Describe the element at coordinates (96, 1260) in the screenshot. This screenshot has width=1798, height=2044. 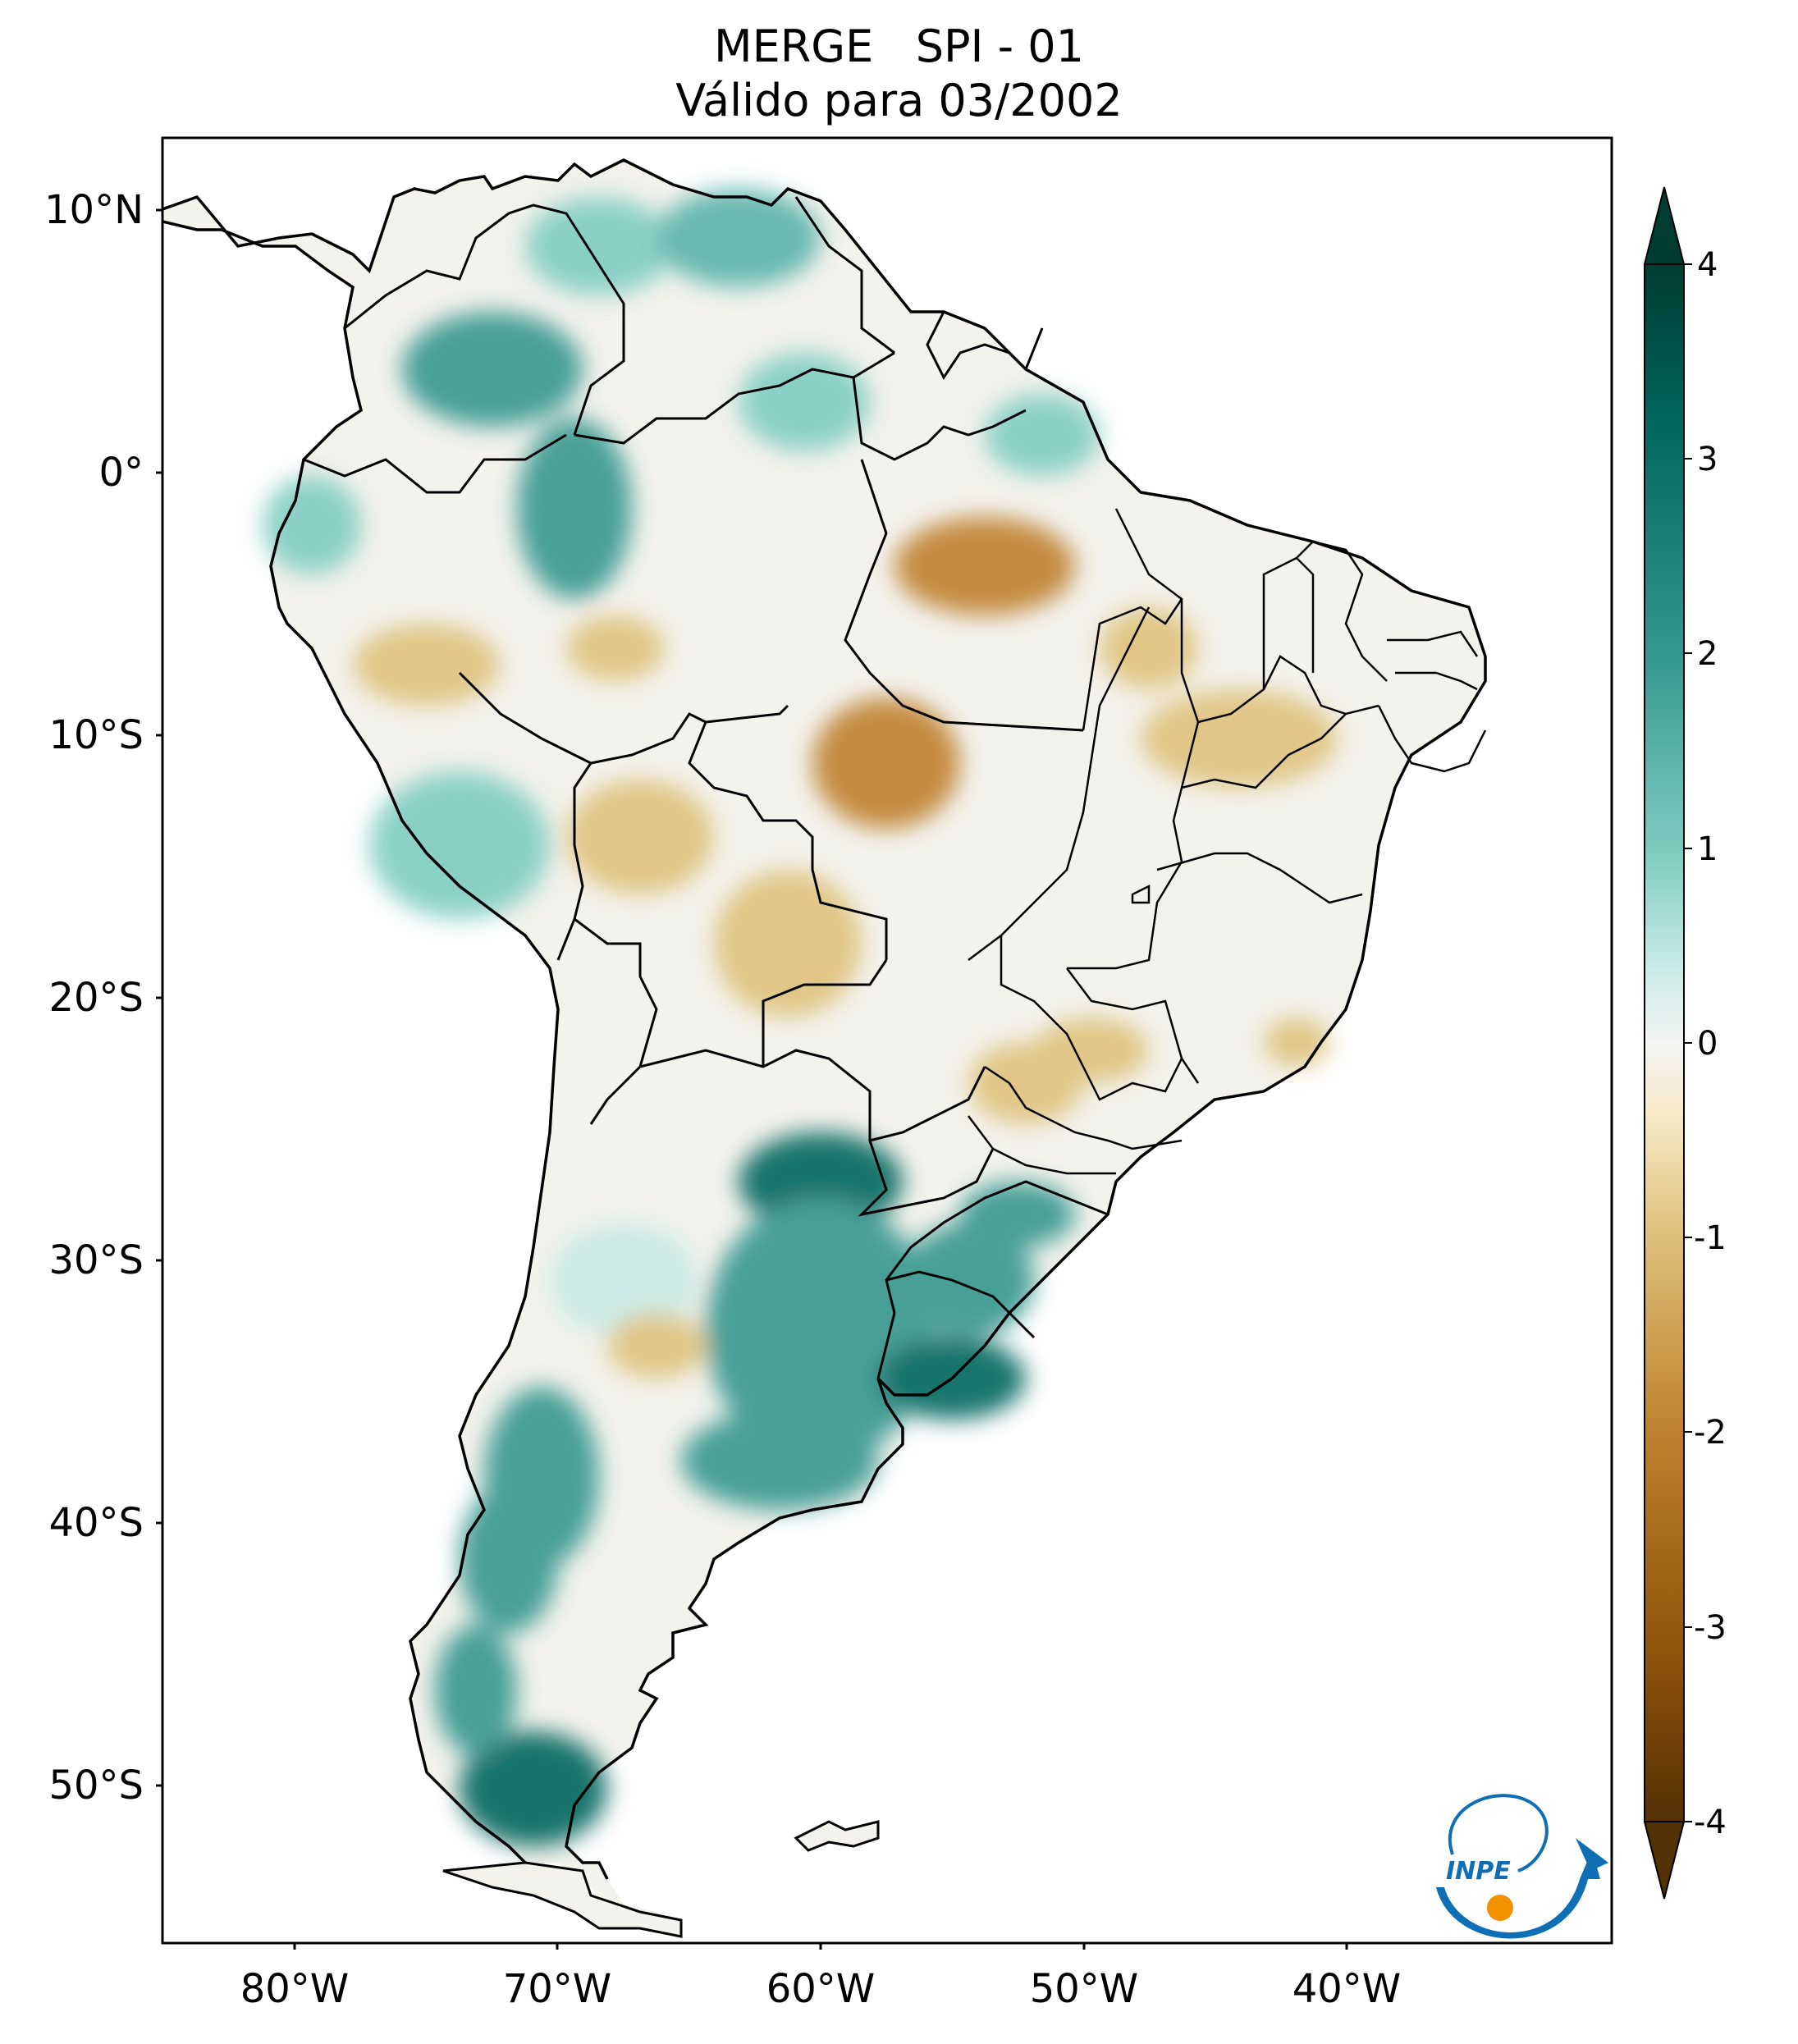
I see `lat-tick-label: 30°S` at that location.